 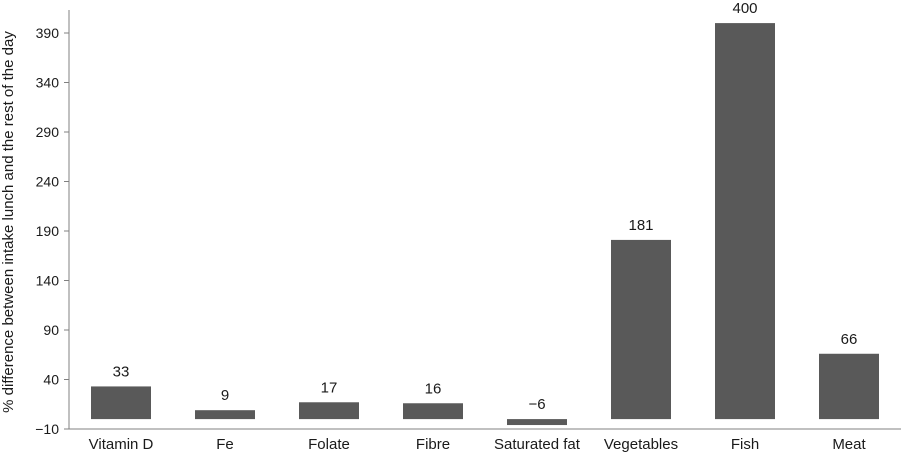 What do you see at coordinates (329, 444) in the screenshot?
I see `x-tick-label: Folate` at bounding box center [329, 444].